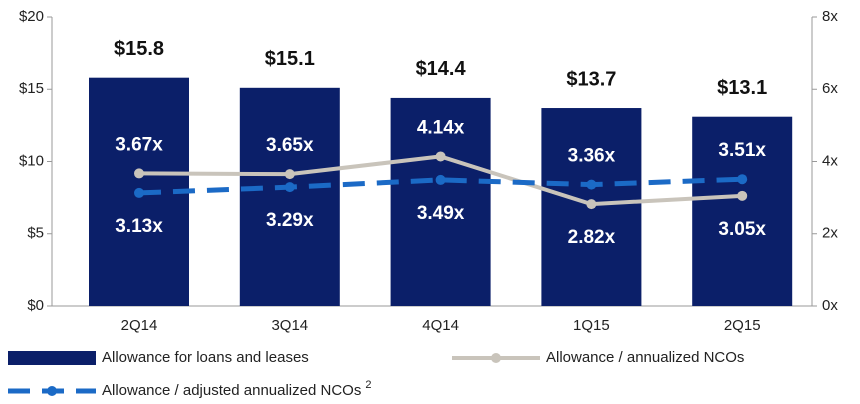 Image resolution: width=860 pixels, height=404 pixels. What do you see at coordinates (139, 144) in the screenshot?
I see `line-value-label: 3.67x` at bounding box center [139, 144].